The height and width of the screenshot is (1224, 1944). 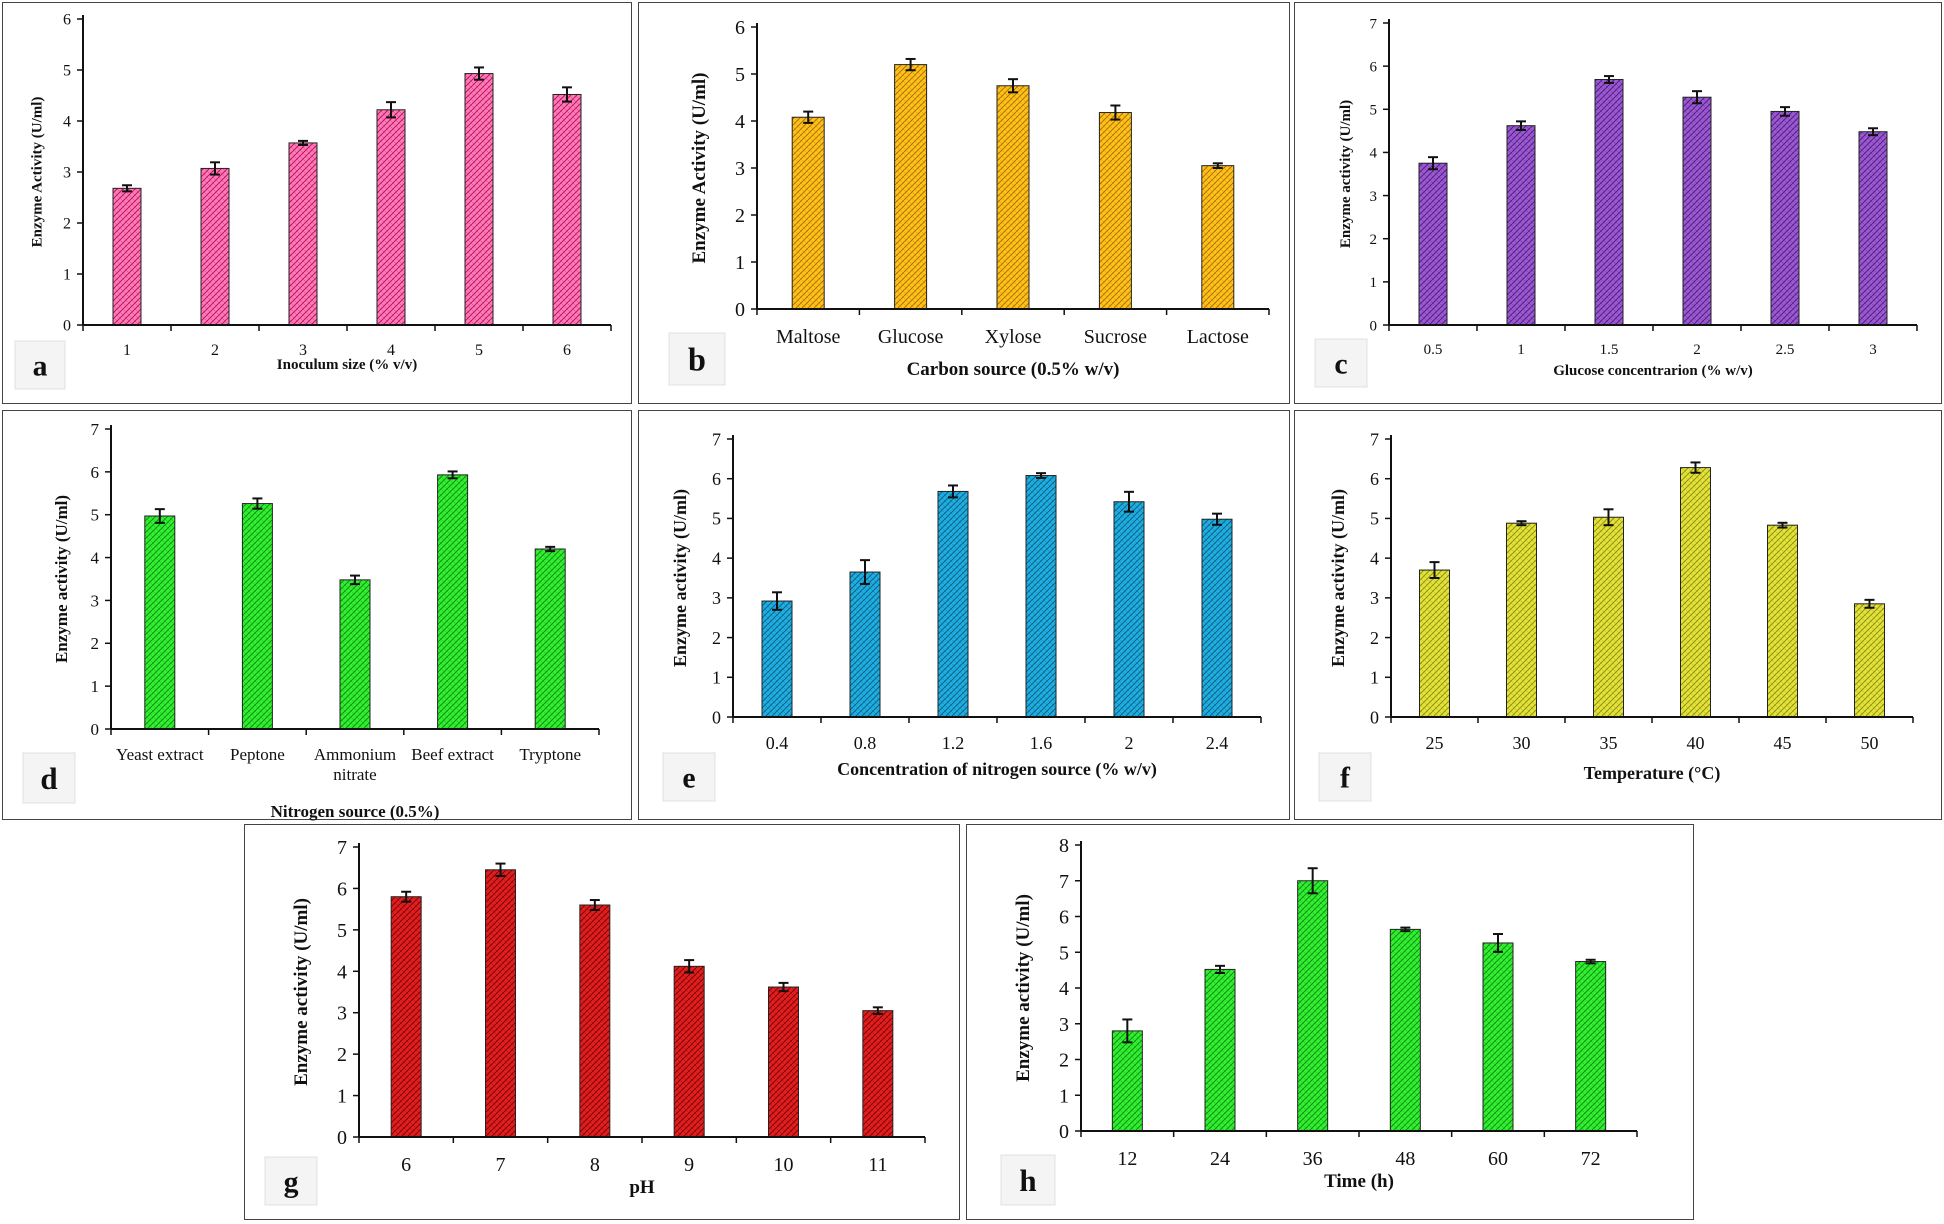 What do you see at coordinates (1359, 1181) in the screenshot?
I see `x-axis-label: Time (h)` at bounding box center [1359, 1181].